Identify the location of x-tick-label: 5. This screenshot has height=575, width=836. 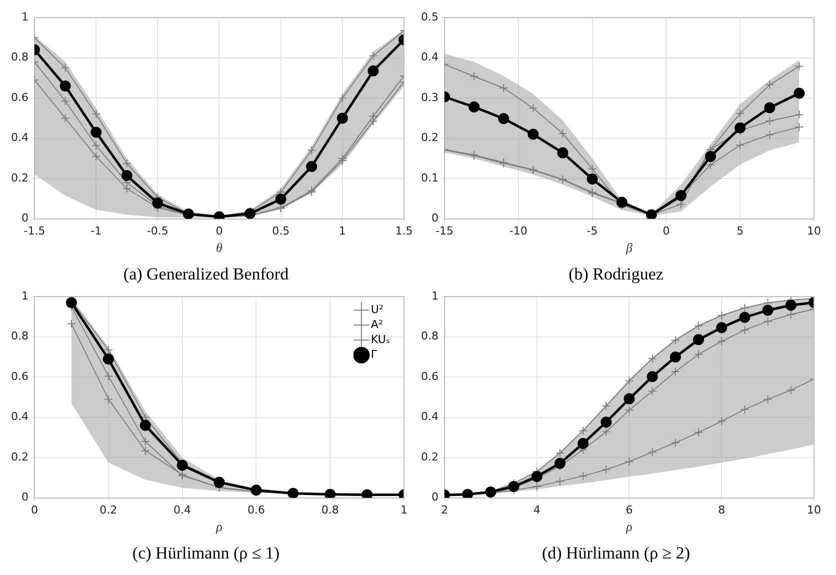
(740, 231).